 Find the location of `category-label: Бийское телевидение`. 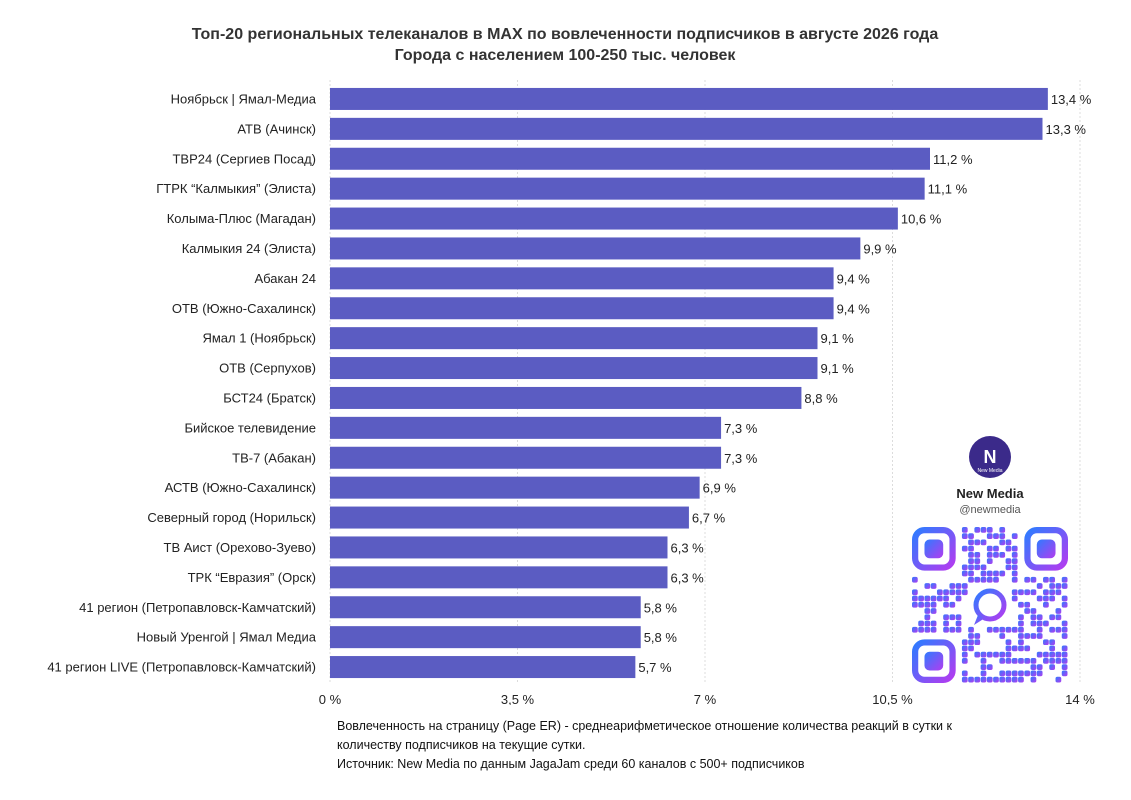

category-label: Бийское телевидение is located at coordinates (250, 427).